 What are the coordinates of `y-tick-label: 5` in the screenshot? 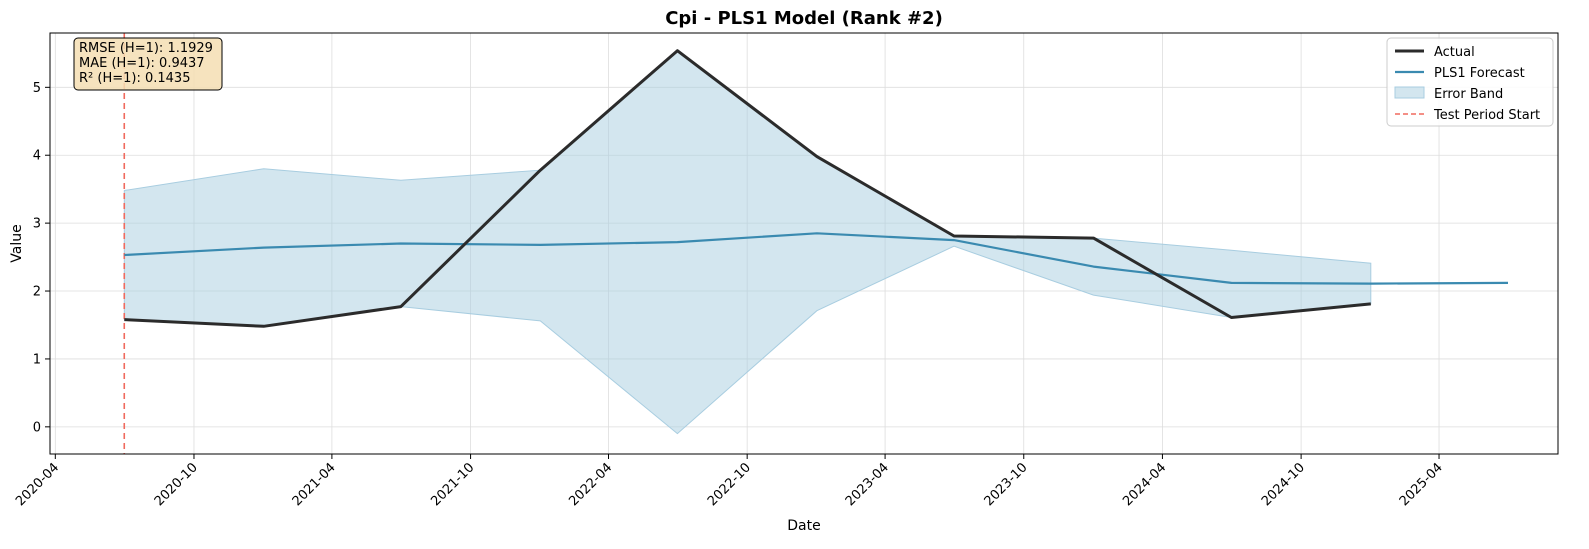 It's located at (37, 88).